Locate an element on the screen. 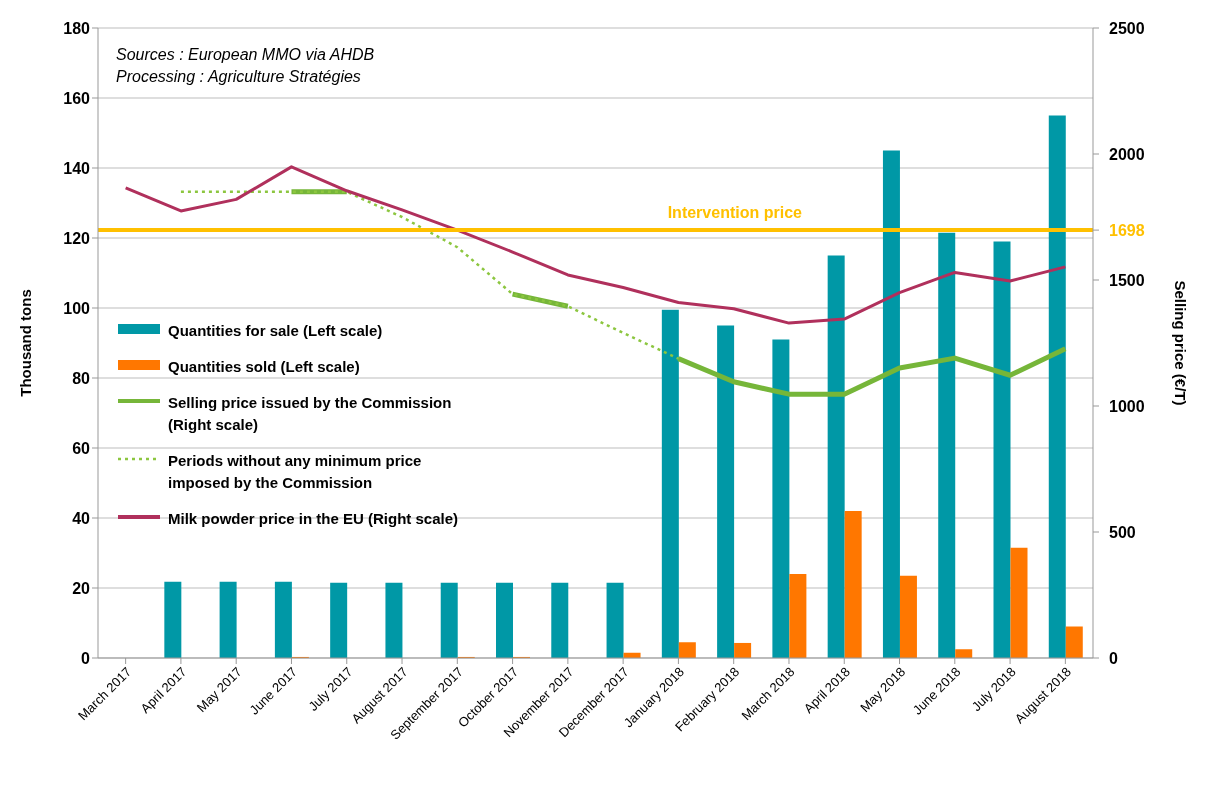 This screenshot has width=1212, height=793. y-tick-label: 120 is located at coordinates (77, 238).